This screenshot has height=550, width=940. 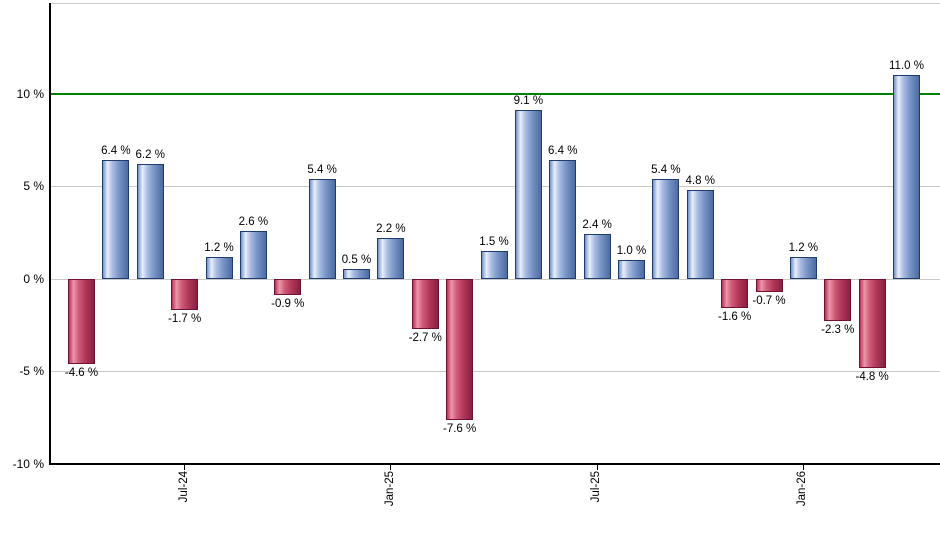 What do you see at coordinates (494, 241) in the screenshot?
I see `bar-value-label: 1.5 %` at bounding box center [494, 241].